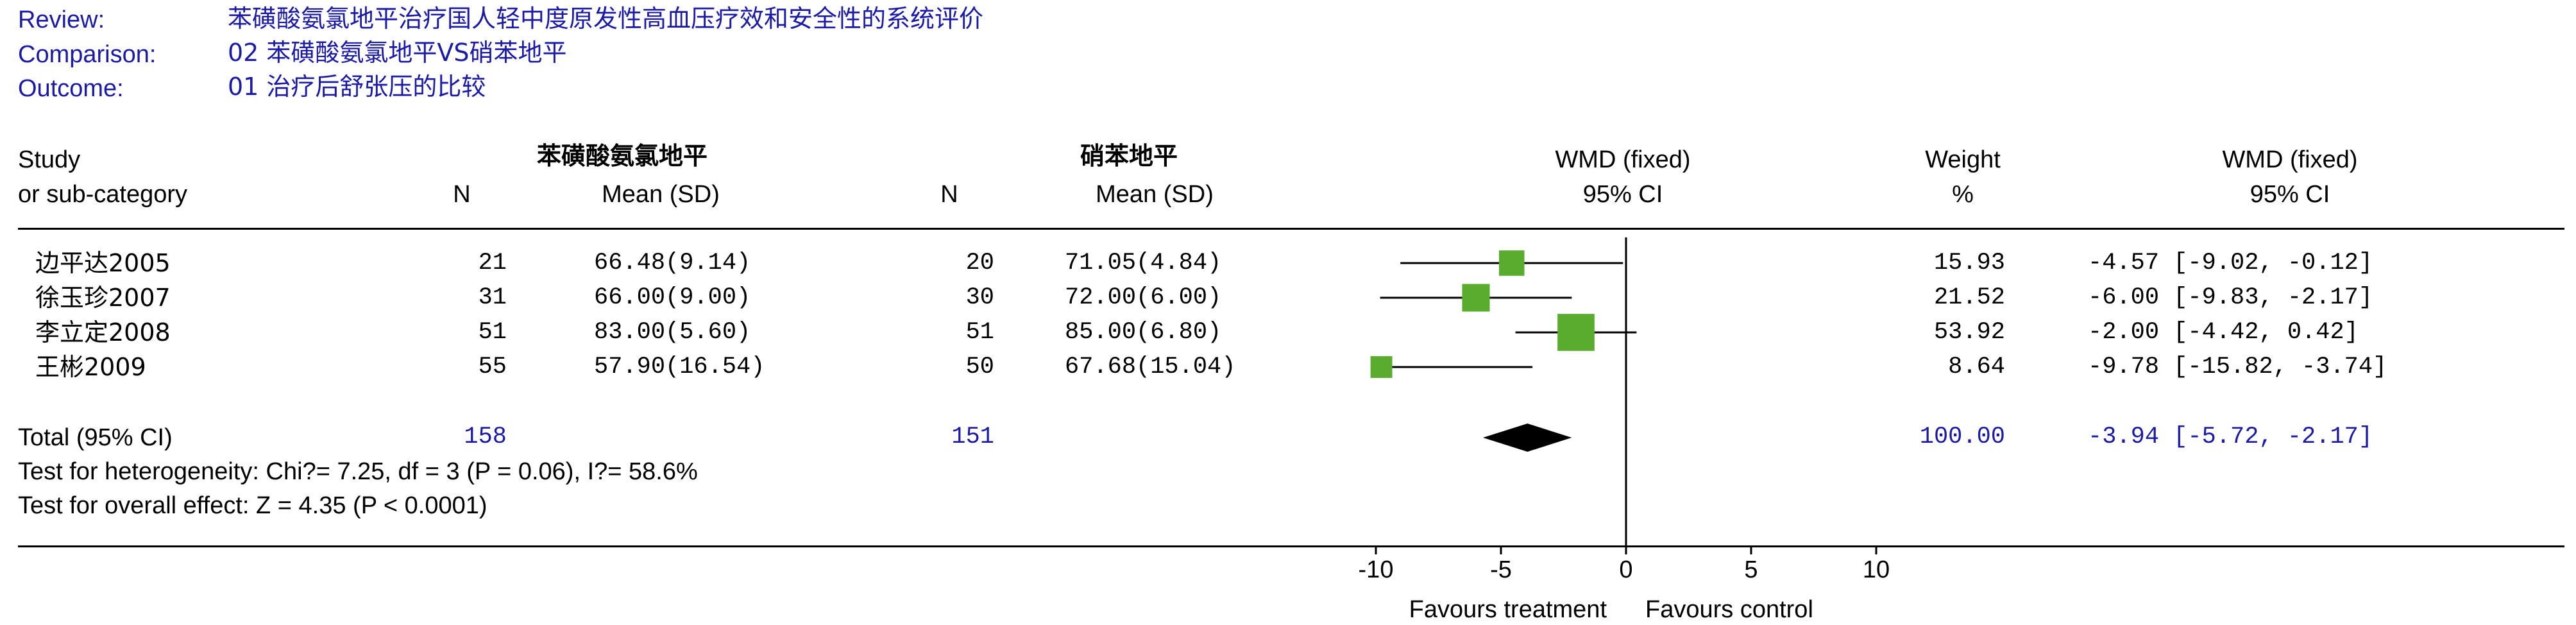 This screenshot has width=2576, height=625. I want to click on study-name: 王彬2009, so click(90, 367).